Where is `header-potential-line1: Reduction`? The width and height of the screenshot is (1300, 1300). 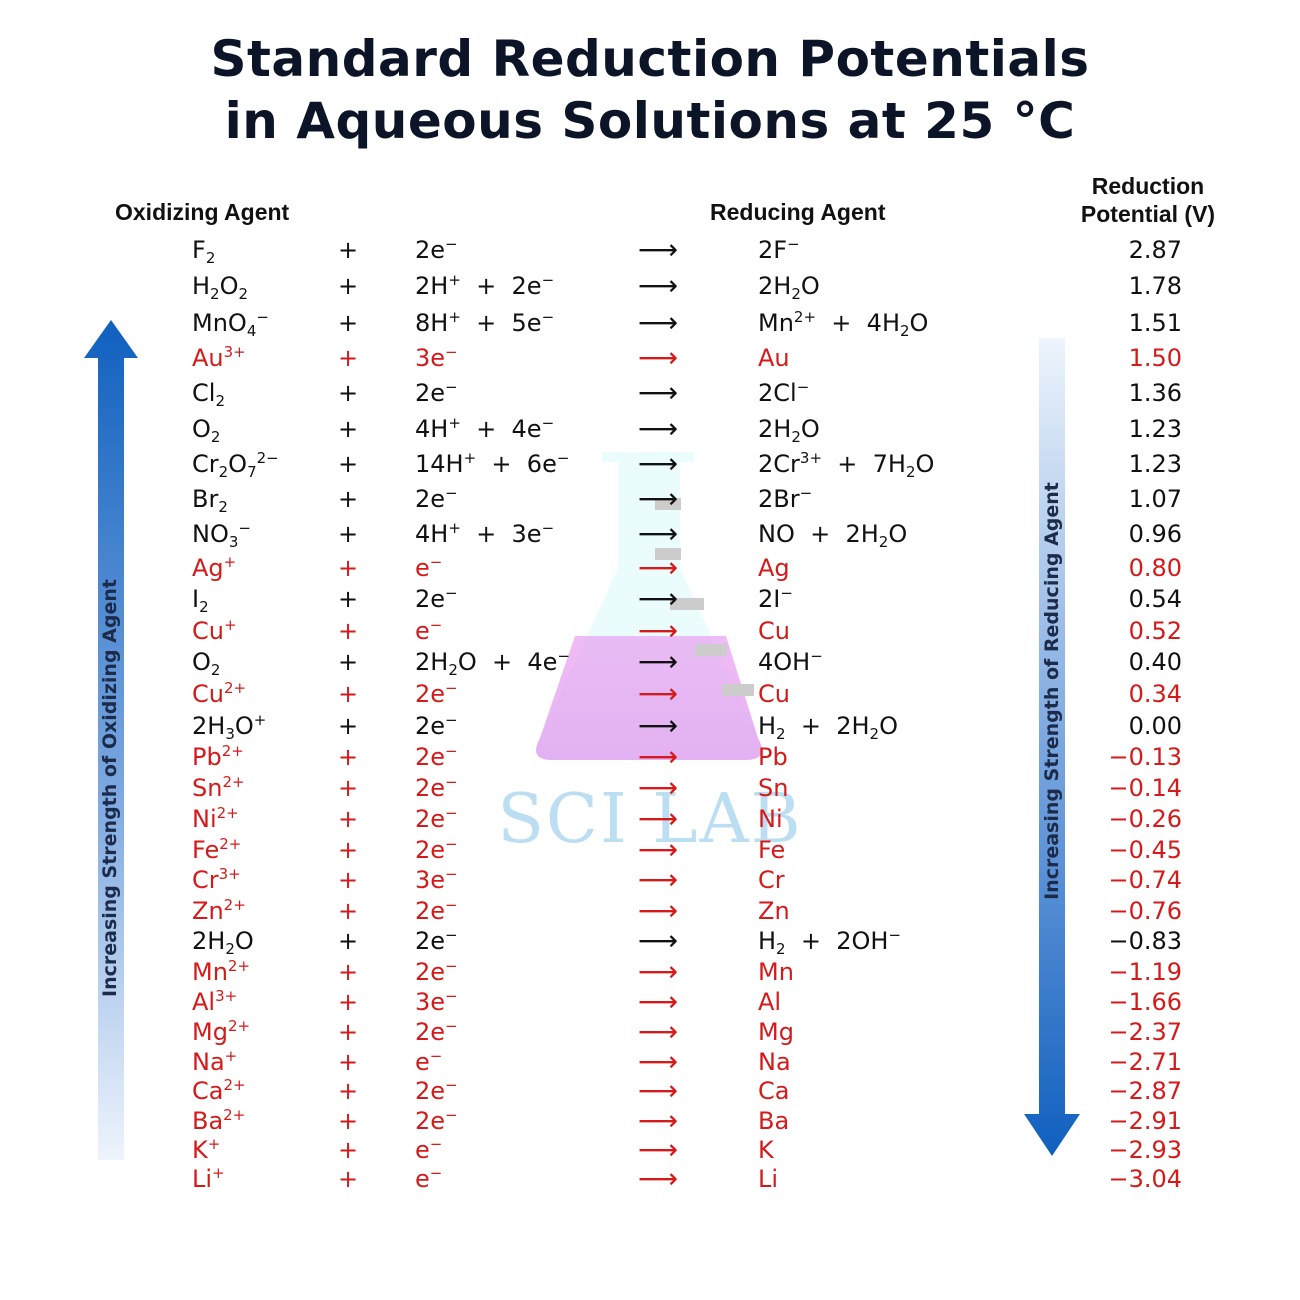 header-potential-line1: Reduction is located at coordinates (1148, 186).